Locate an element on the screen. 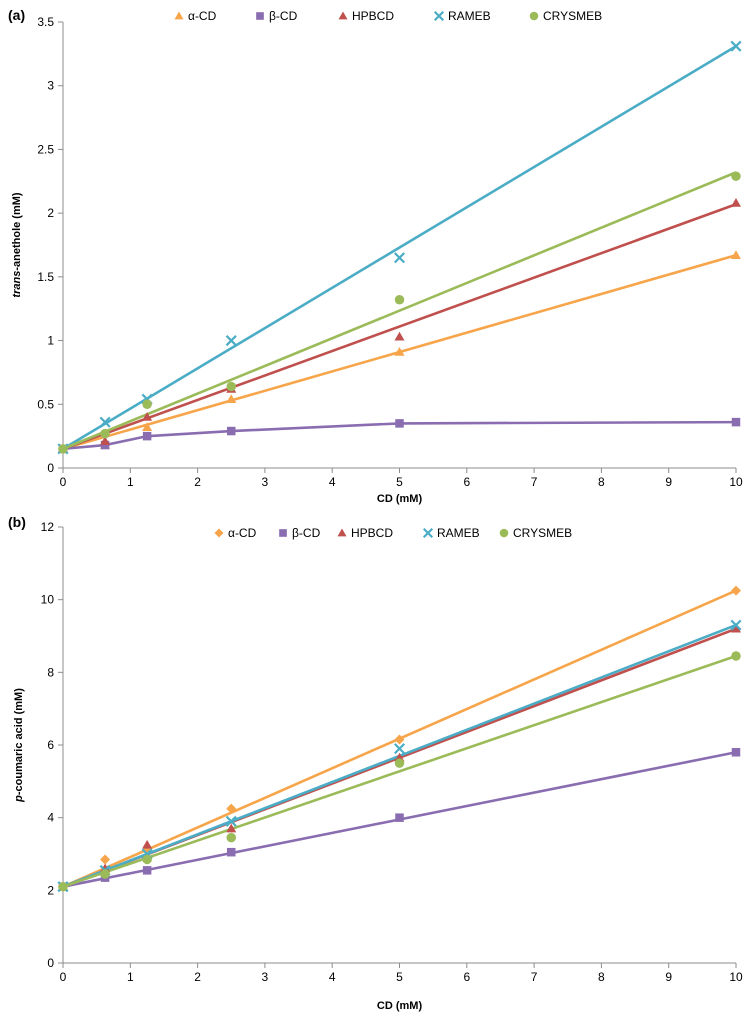 Image resolution: width=755 pixels, height=1024 pixels. y-tick-label: 1.5 is located at coordinates (45, 277).